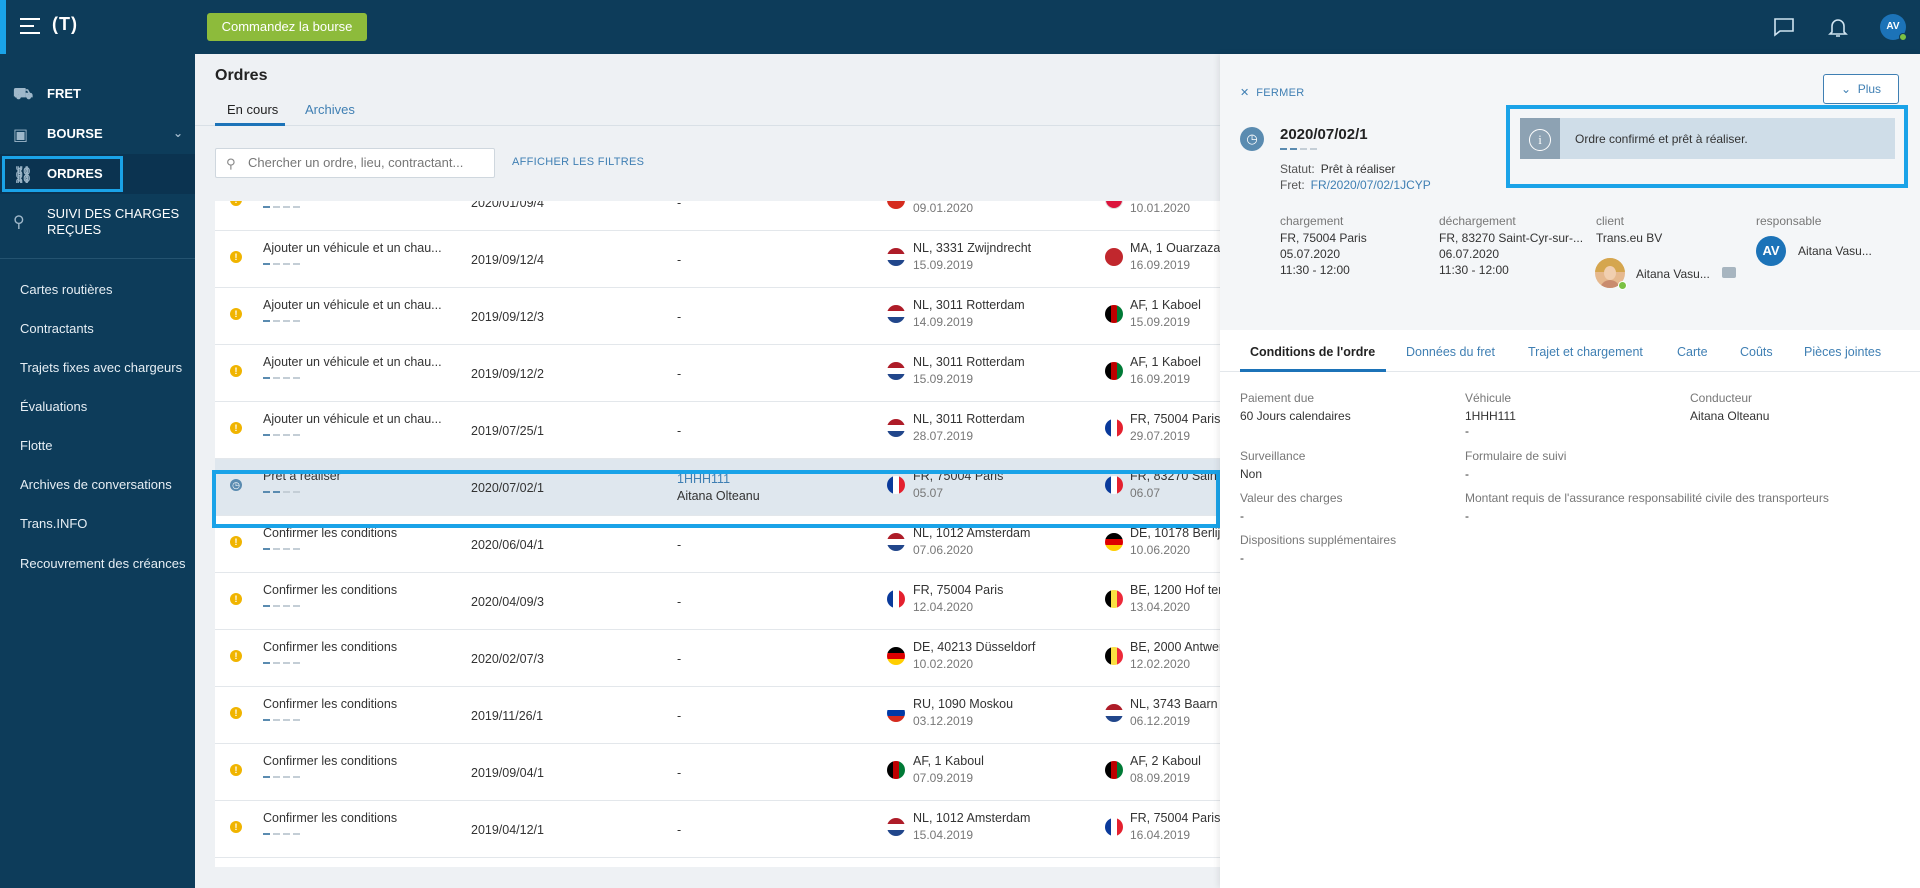  What do you see at coordinates (1175, 419) in the screenshot?
I see `unloading-place: FR, 75004 Paris` at bounding box center [1175, 419].